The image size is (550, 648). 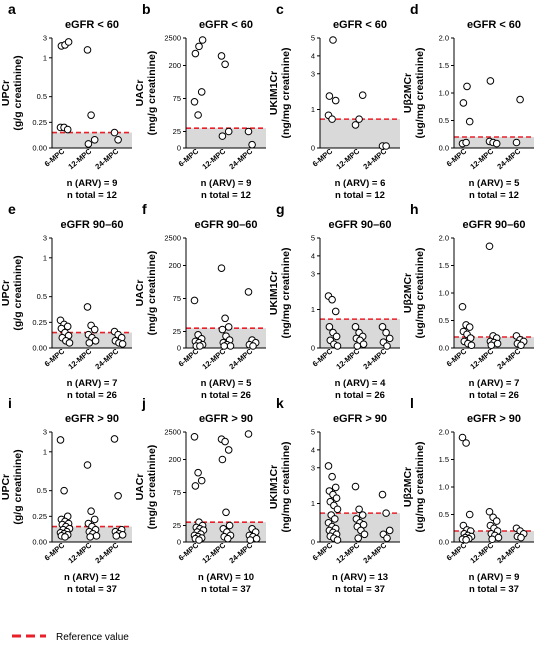 What do you see at coordinates (92, 589) in the screenshot?
I see `n-total-label: n total = 37` at bounding box center [92, 589].